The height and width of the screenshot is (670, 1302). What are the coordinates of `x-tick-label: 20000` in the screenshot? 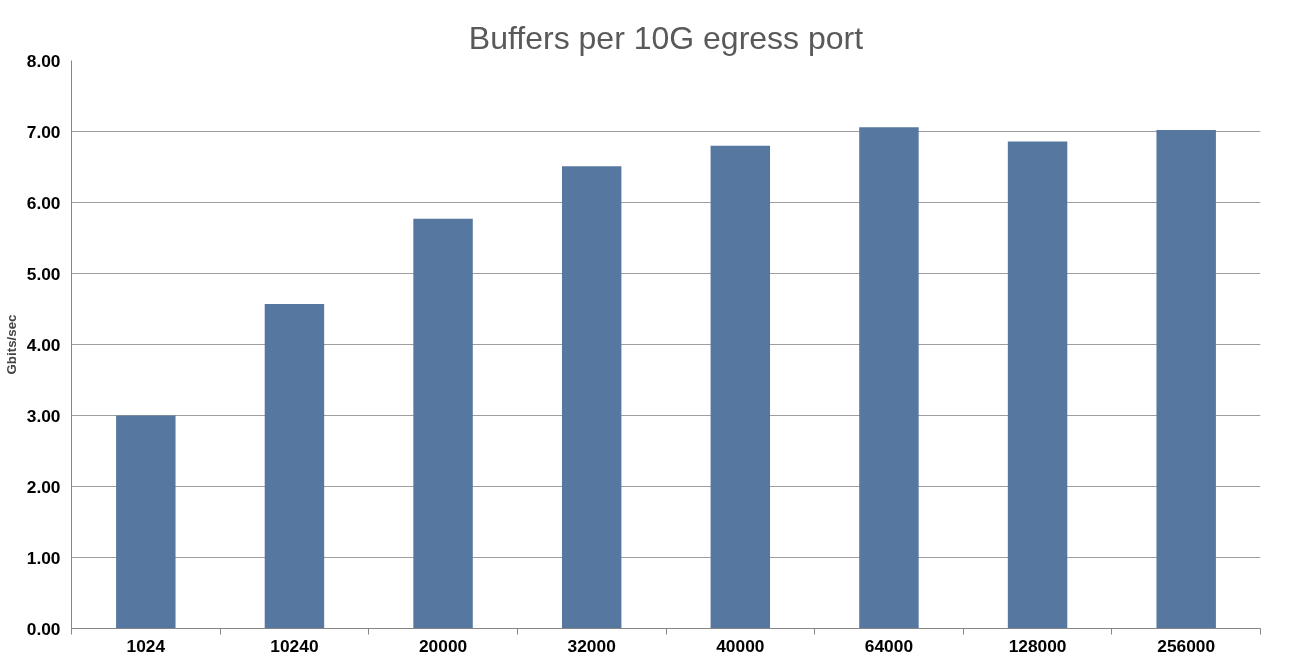 It's located at (443, 645).